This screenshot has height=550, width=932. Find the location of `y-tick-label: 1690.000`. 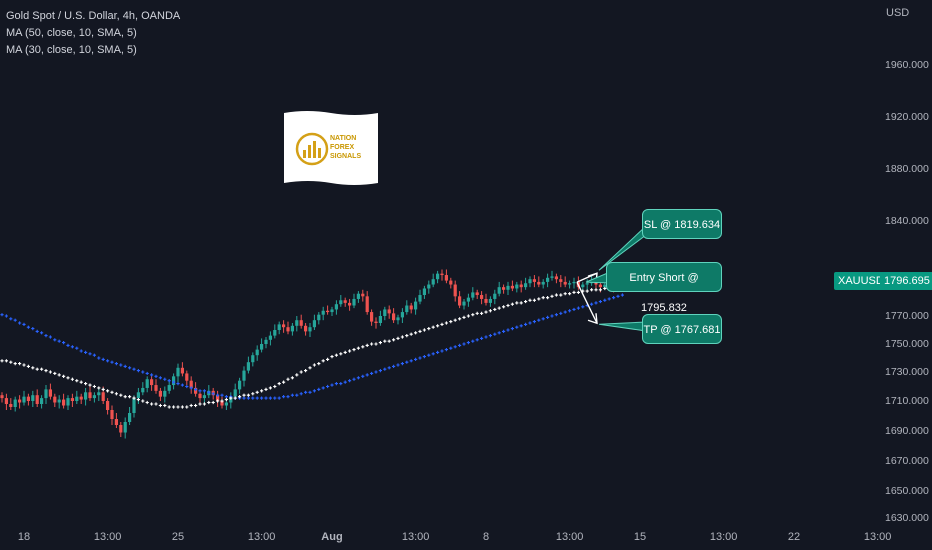

y-tick-label: 1690.000 is located at coordinates (907, 431).